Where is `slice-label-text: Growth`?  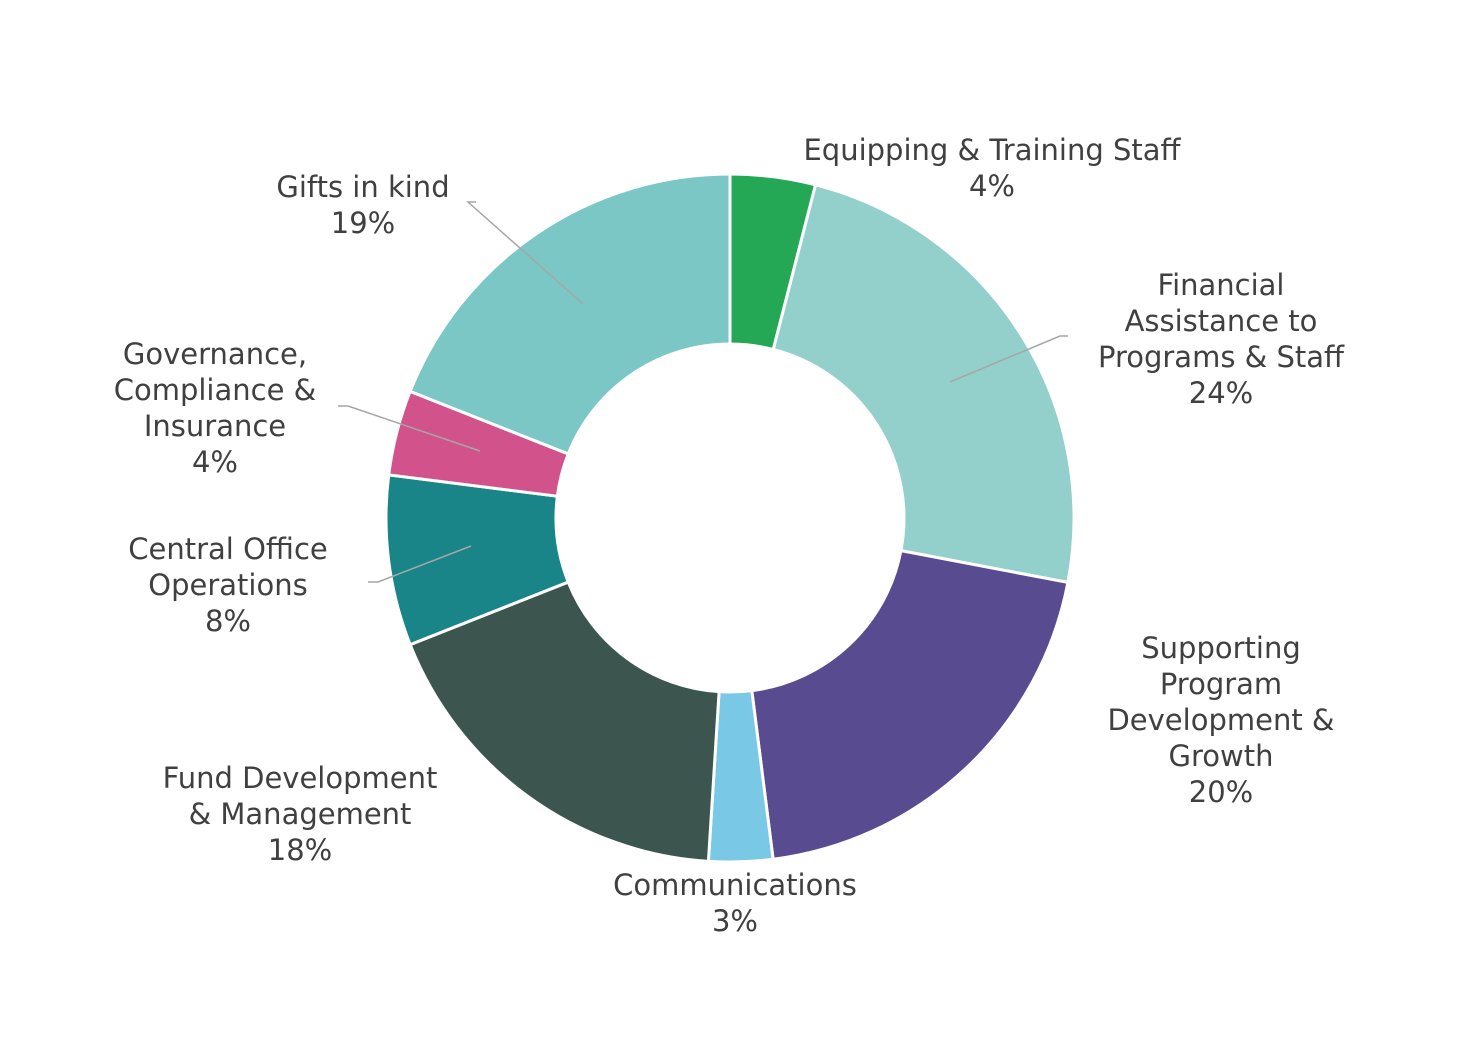
slice-label-text: Growth is located at coordinates (1221, 756).